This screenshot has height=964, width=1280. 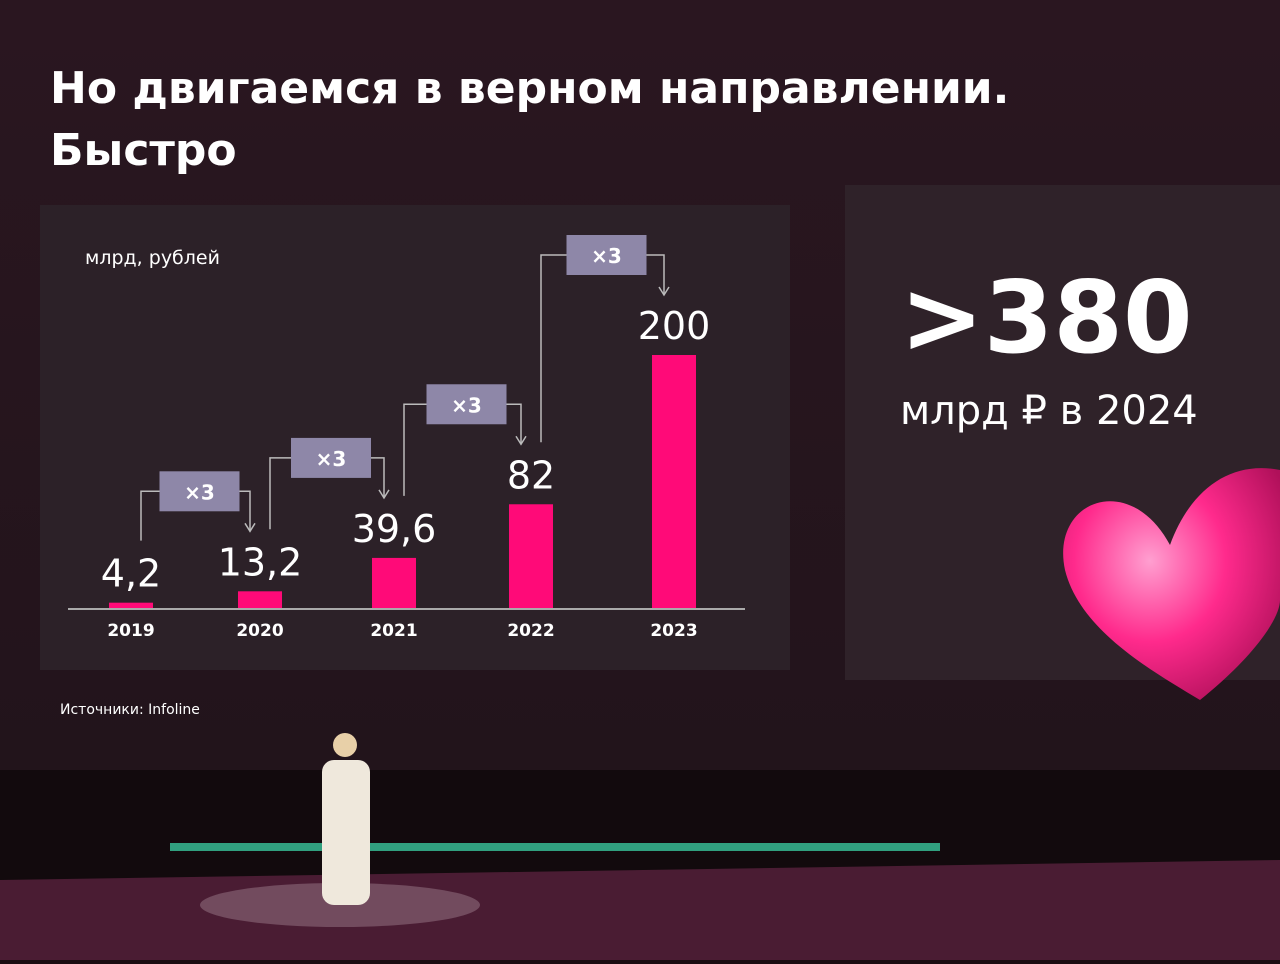 I want to click on value-label: 13,2, so click(x=260, y=562).